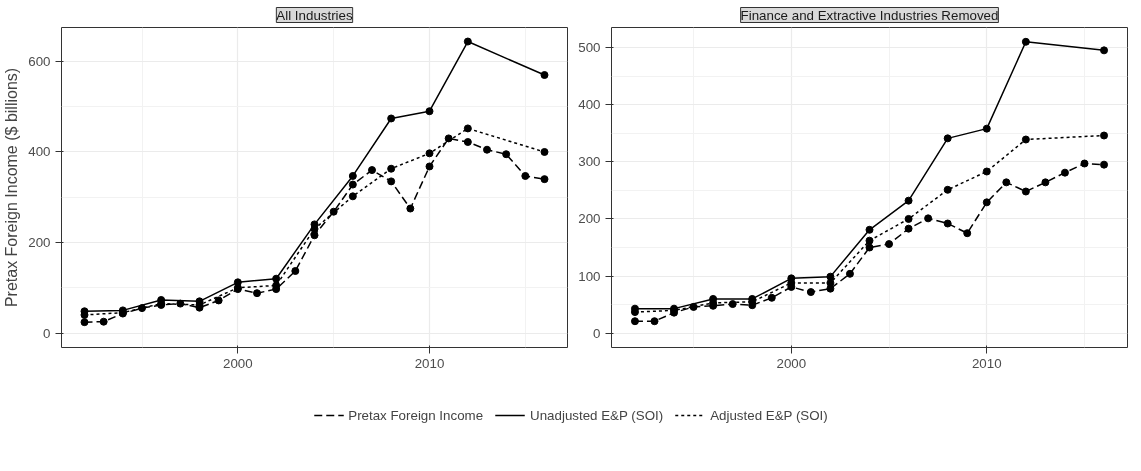 The image size is (1141, 471). Describe the element at coordinates (39, 61) in the screenshot. I see `y-tick-label: 600` at that location.